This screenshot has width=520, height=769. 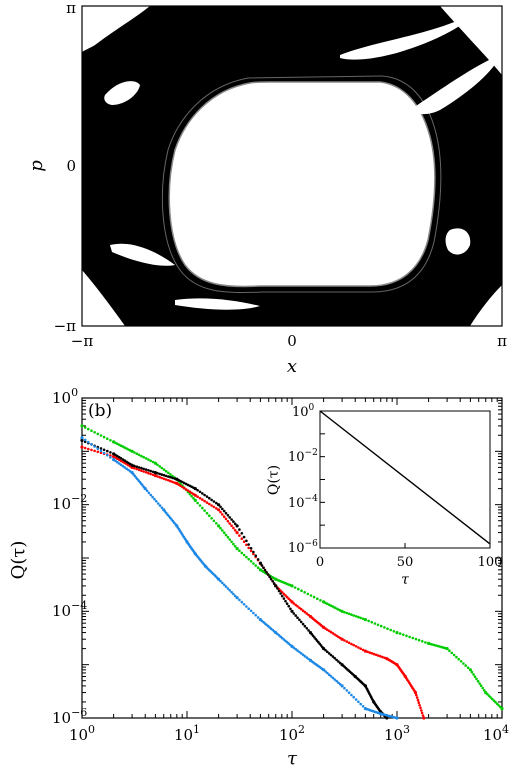 I want to click on inset-ytick-label-1: 10⁻⁴, so click(x=303, y=502).